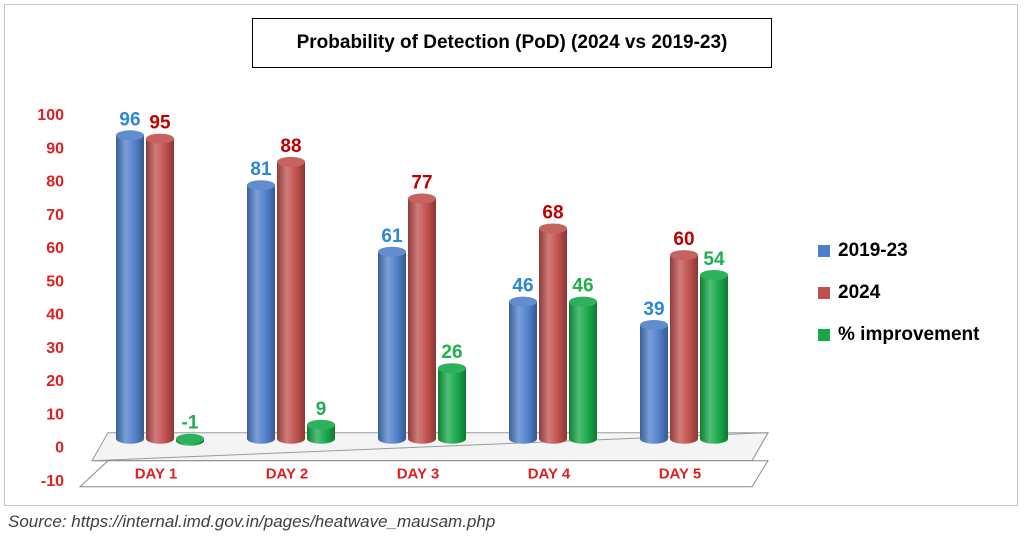  Describe the element at coordinates (52, 481) in the screenshot. I see `y-tick-label: -10` at that location.